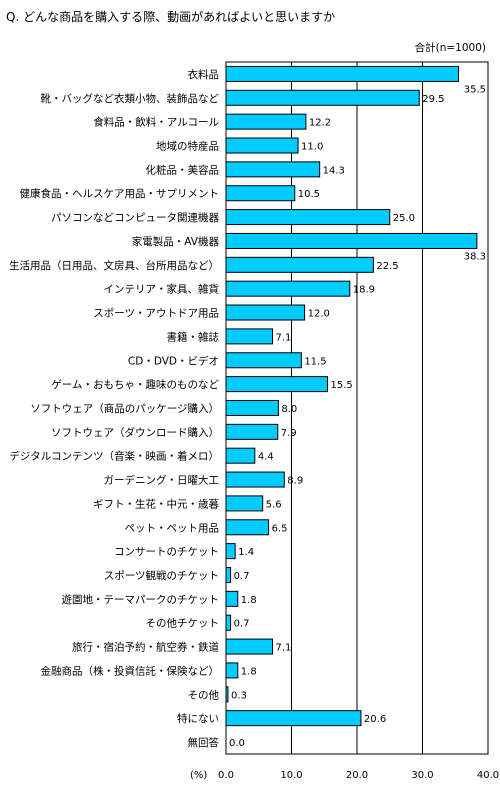 The image size is (500, 790). I want to click on category-label: 書籍・雑誌, so click(193, 336).